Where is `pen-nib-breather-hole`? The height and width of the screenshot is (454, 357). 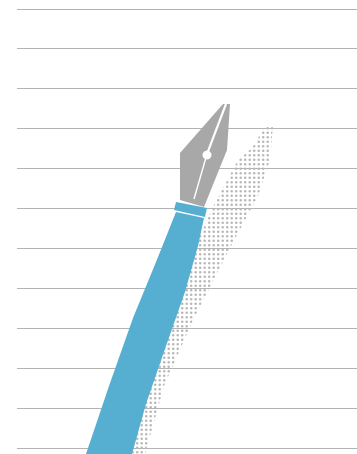
pen-nib-breather-hole is located at coordinates (207, 155).